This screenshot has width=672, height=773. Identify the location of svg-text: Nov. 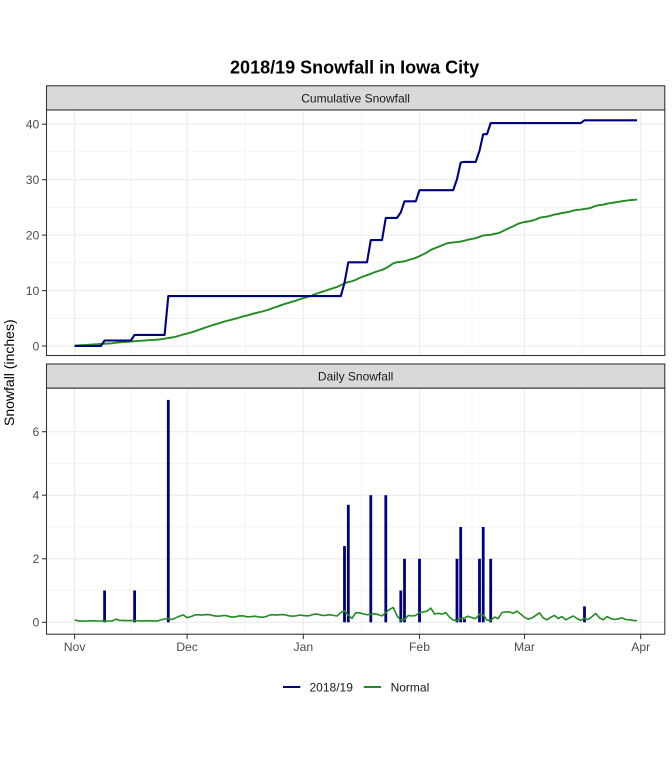
(75, 647).